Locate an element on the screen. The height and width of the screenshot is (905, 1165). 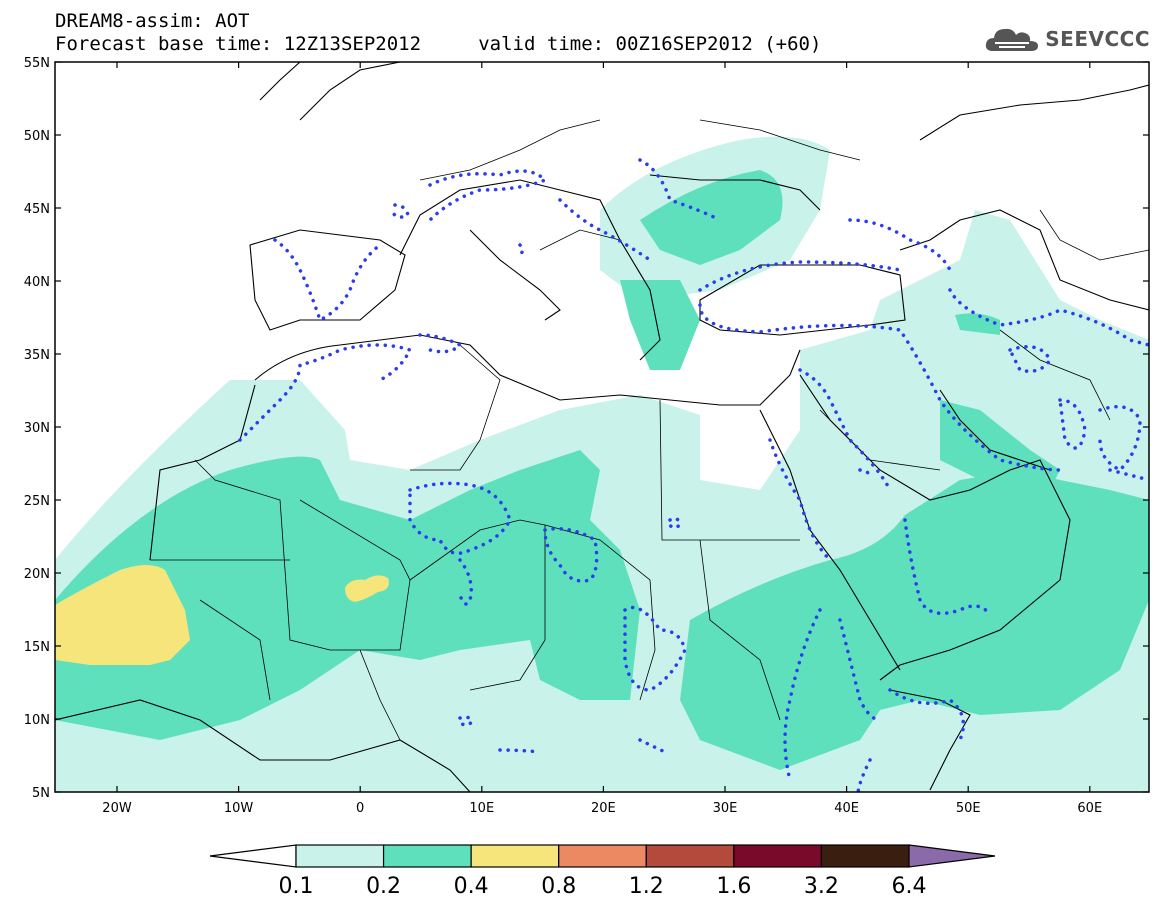
colorbar-high-arrow is located at coordinates (952, 856).